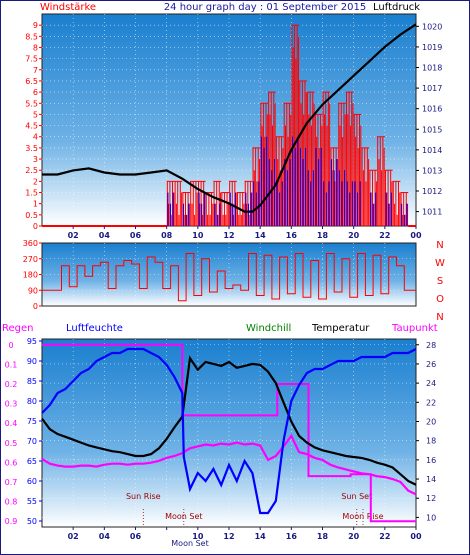 This screenshot has width=470, height=555. Describe the element at coordinates (11, 384) in the screenshot. I see `rain-tick-label: 0.2` at that location.